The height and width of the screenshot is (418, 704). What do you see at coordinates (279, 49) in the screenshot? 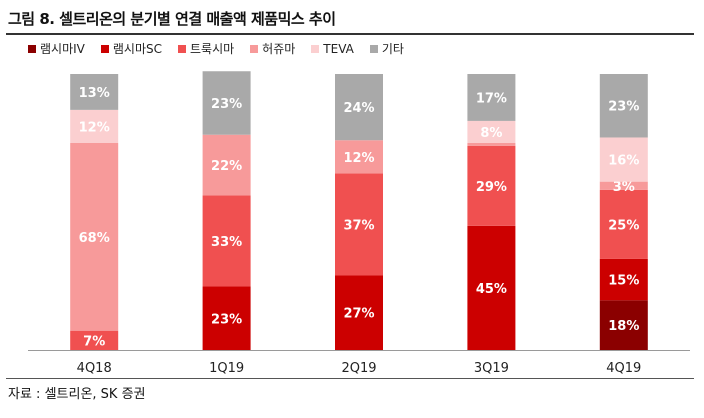
I see `legend-label: 허쥬마` at bounding box center [279, 49].